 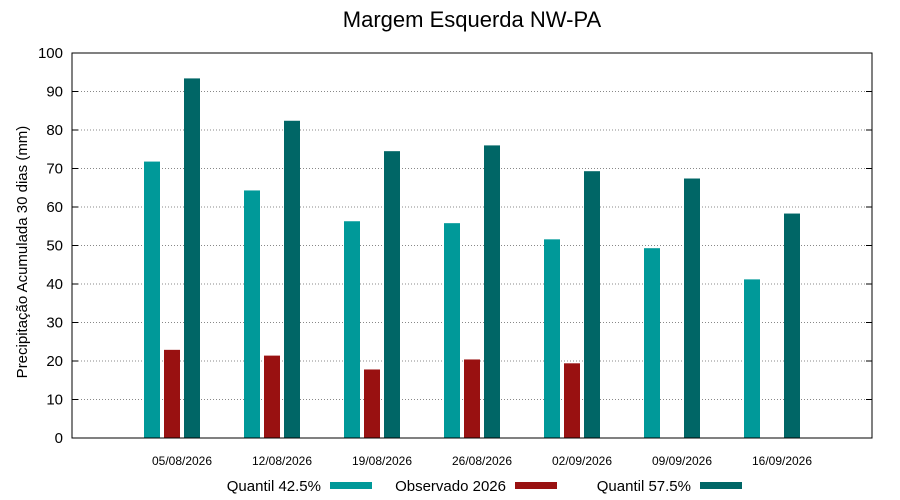 I want to click on y-tick-label: 100, so click(x=50, y=53).